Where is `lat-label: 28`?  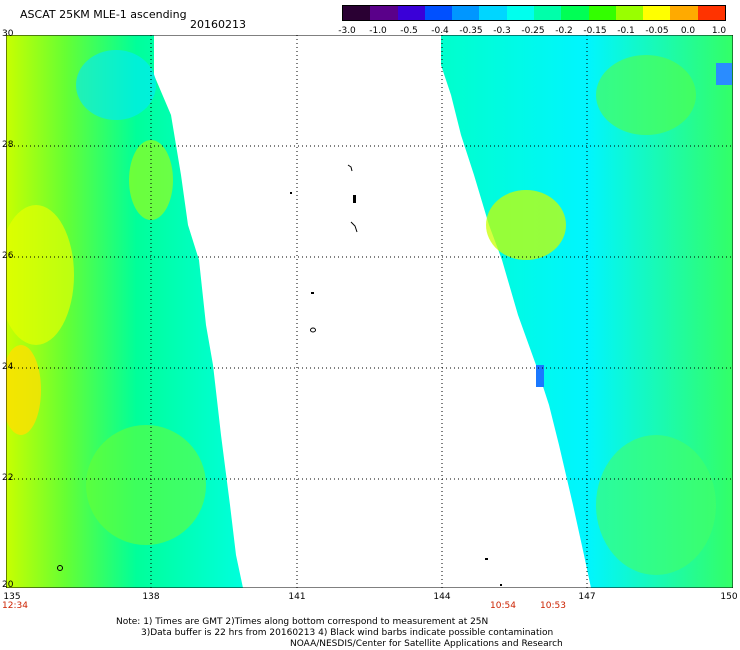
lat-label: 28 is located at coordinates (8, 145).